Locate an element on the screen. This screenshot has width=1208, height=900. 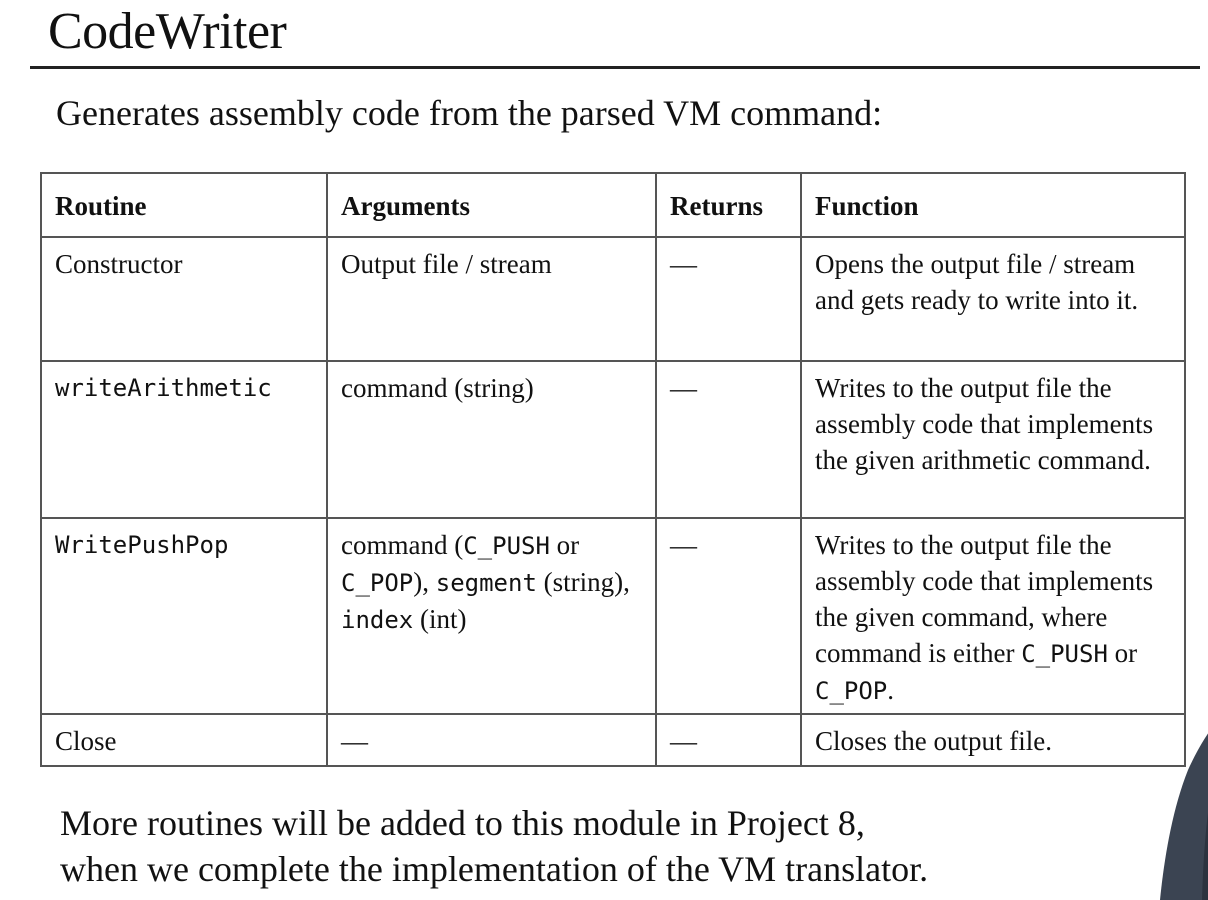
function-text: or is located at coordinates (1122, 653).